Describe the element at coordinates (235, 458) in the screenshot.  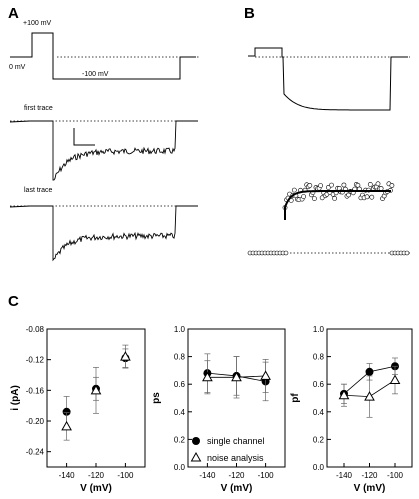
I see `legend-label-noise-analysis: noise analysis` at that location.